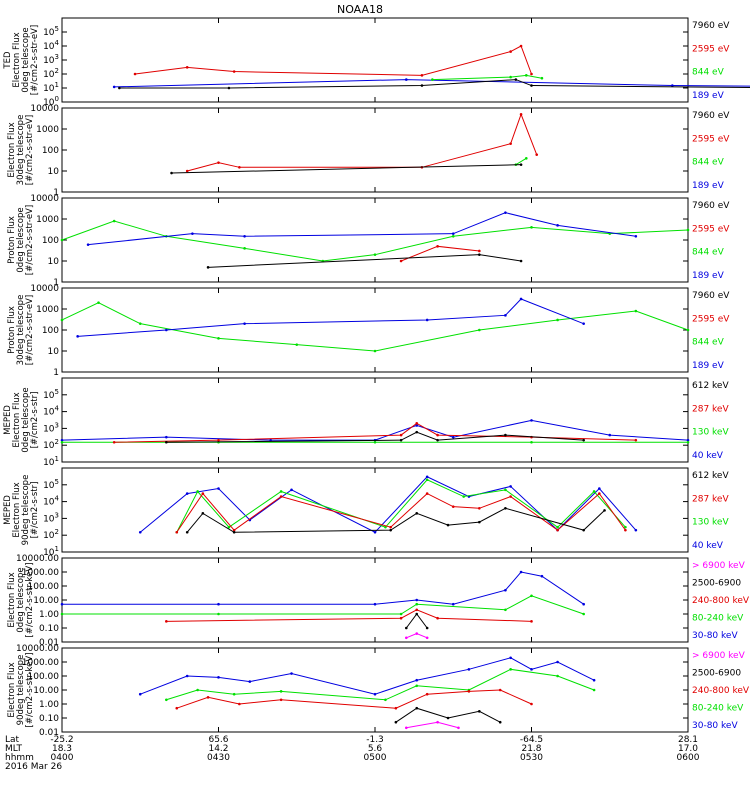 The width and height of the screenshot is (750, 800). Describe the element at coordinates (395, 520) in the screenshot. I see `series-612-kev` at that location.